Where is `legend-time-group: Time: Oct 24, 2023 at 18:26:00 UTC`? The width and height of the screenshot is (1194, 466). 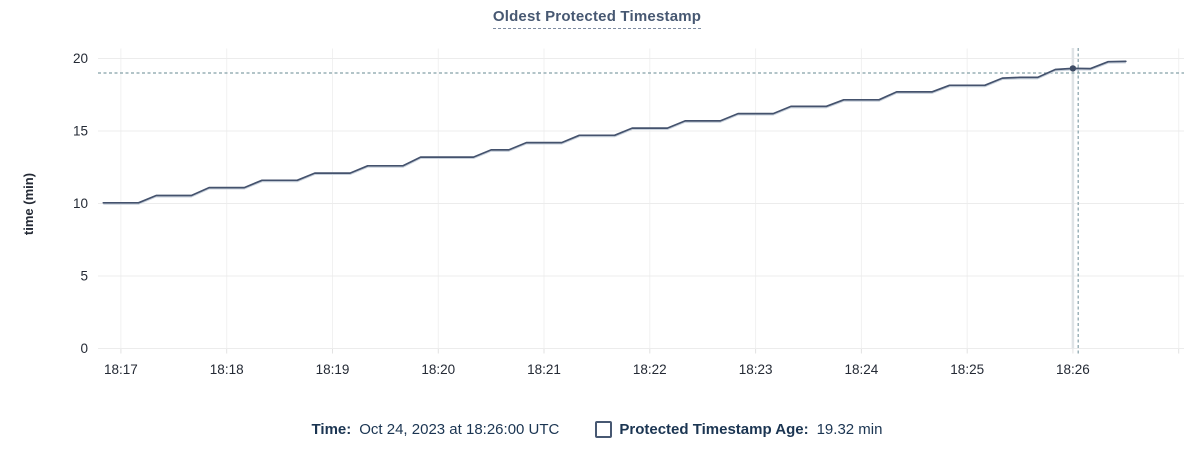 legend-time-group: Time: Oct 24, 2023 at 18:26:00 UTC is located at coordinates (436, 429).